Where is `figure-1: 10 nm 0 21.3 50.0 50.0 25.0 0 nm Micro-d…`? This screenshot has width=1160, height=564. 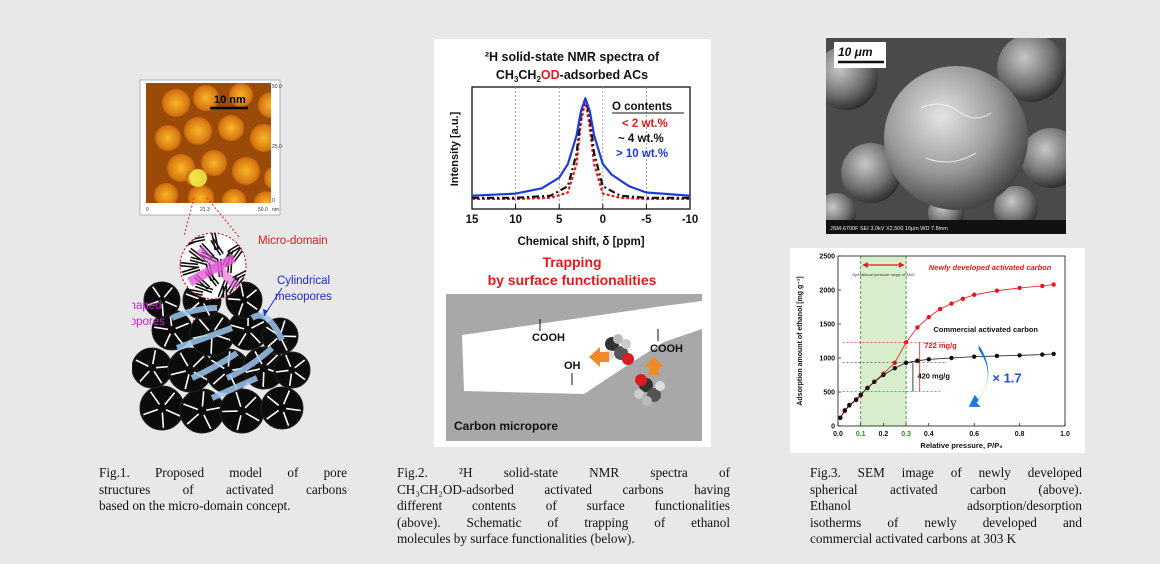
figure-1: 10 nm 0 21.3 50.0 50.0 25.0 0 nm Micro-d… is located at coordinates (230, 268).